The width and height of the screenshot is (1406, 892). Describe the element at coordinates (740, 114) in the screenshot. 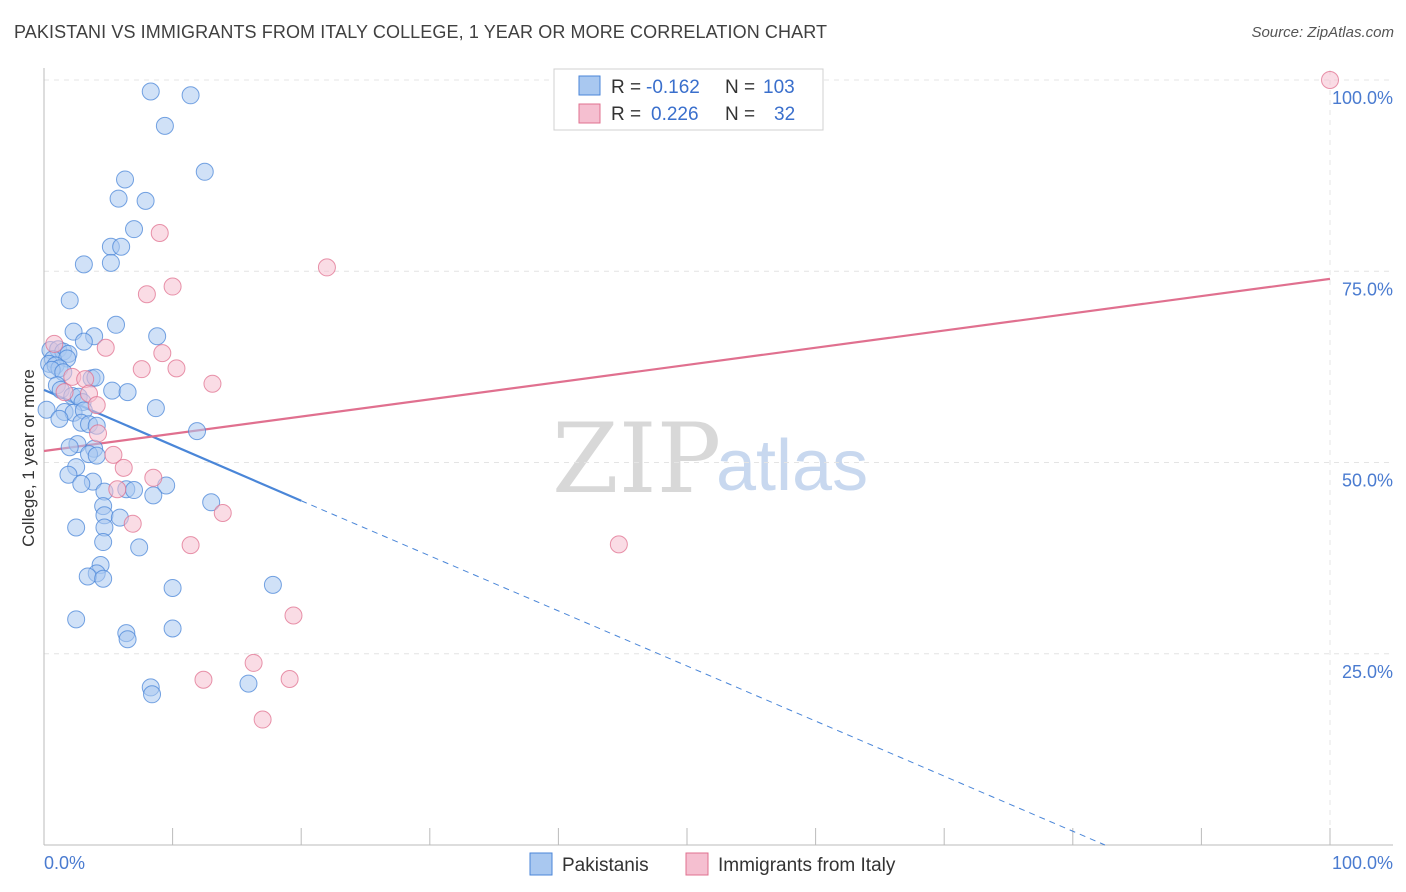

I see `legend-n-label-1: N =` at that location.